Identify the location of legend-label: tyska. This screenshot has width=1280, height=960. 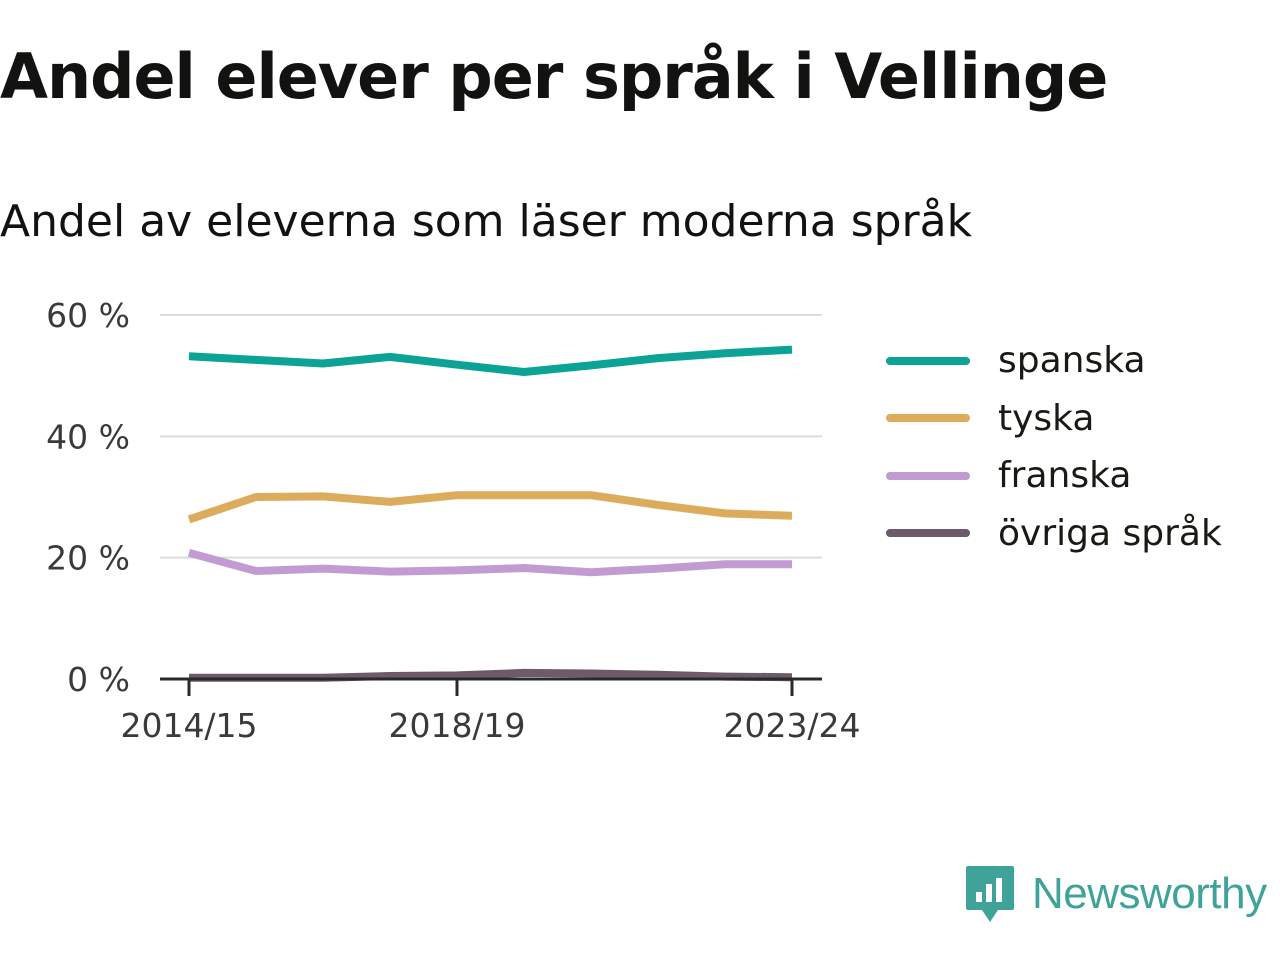
(1046, 418).